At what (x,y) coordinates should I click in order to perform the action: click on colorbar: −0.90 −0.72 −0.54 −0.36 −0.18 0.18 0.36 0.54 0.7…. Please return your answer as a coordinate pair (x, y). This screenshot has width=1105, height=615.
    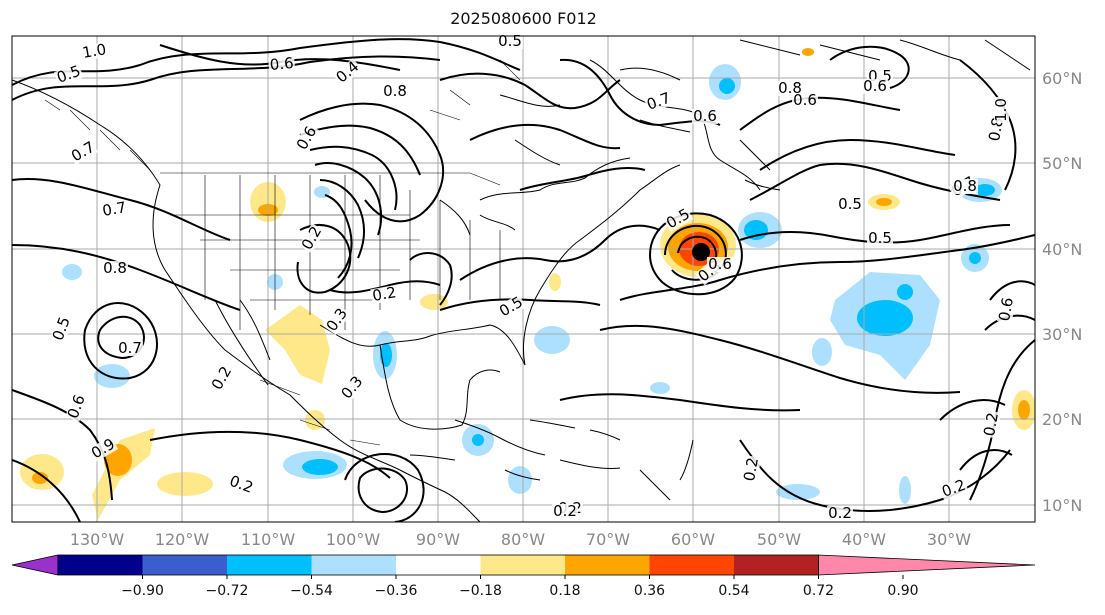
    Looking at the image, I should click on (523, 576).